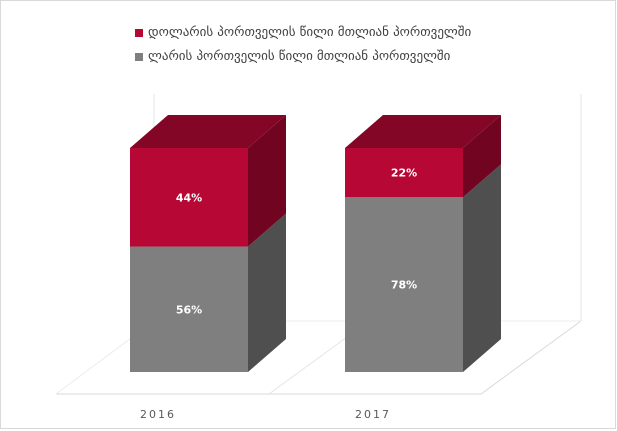 This screenshot has width=617, height=431. I want to click on category-label-2016: 2016, so click(158, 414).